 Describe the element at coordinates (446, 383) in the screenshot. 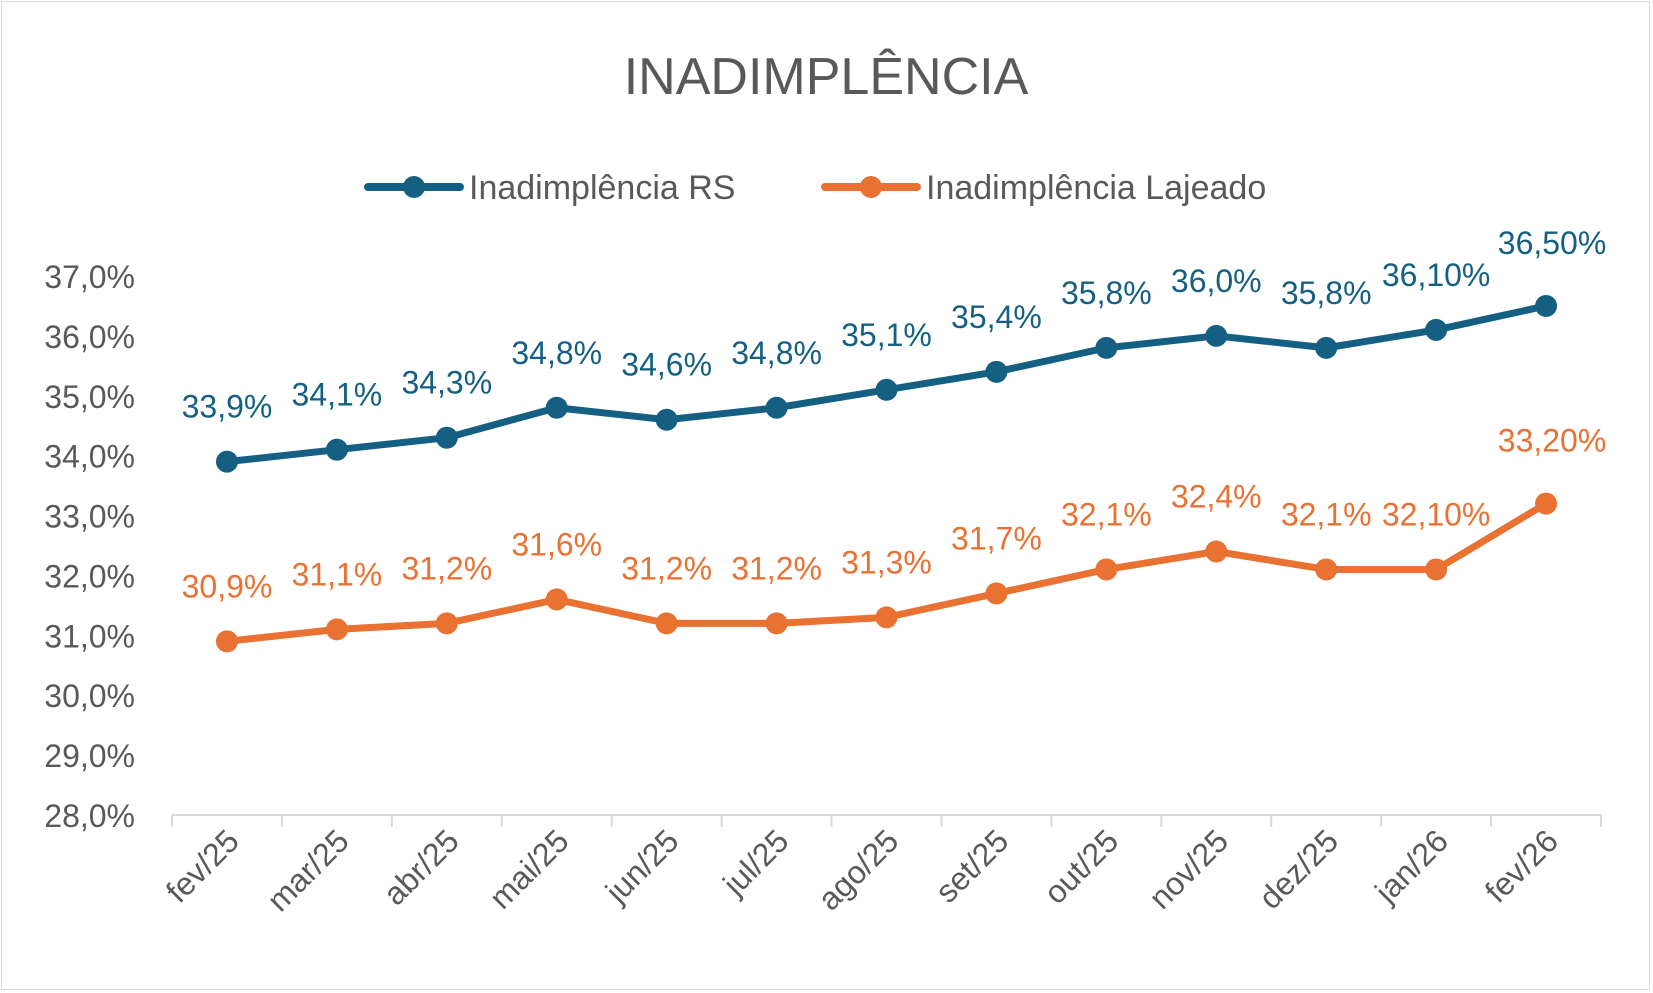

I see `data-label: 34,3%` at that location.